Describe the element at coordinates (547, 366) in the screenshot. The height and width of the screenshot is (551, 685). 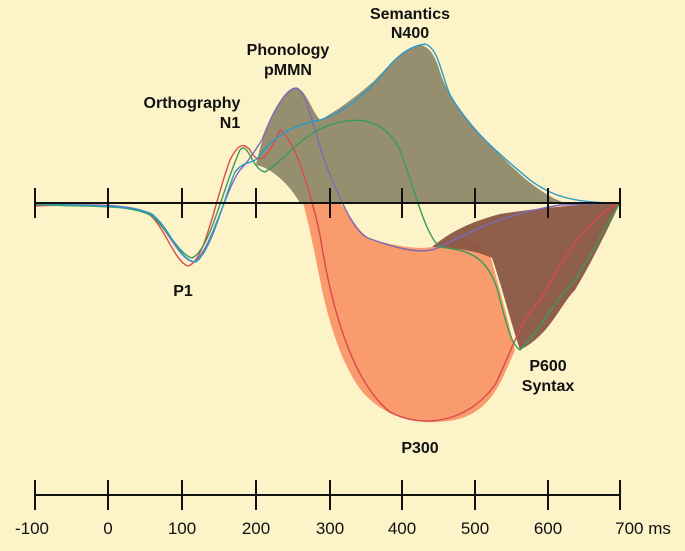
I see `label: P600` at that location.